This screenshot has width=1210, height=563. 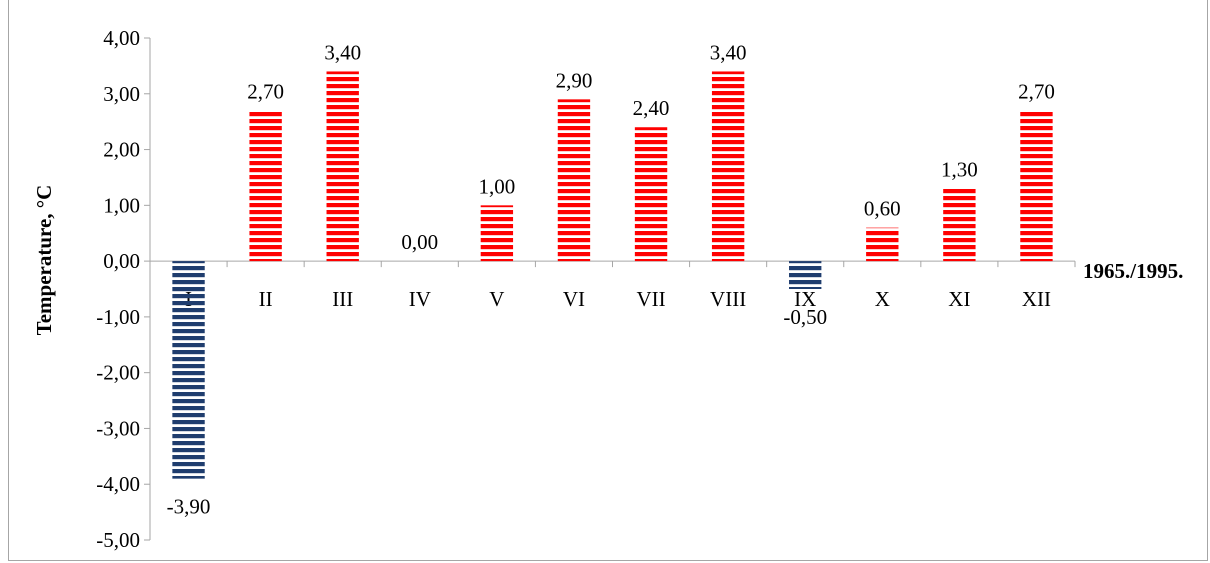 I want to click on bar-VII, so click(x=651, y=194).